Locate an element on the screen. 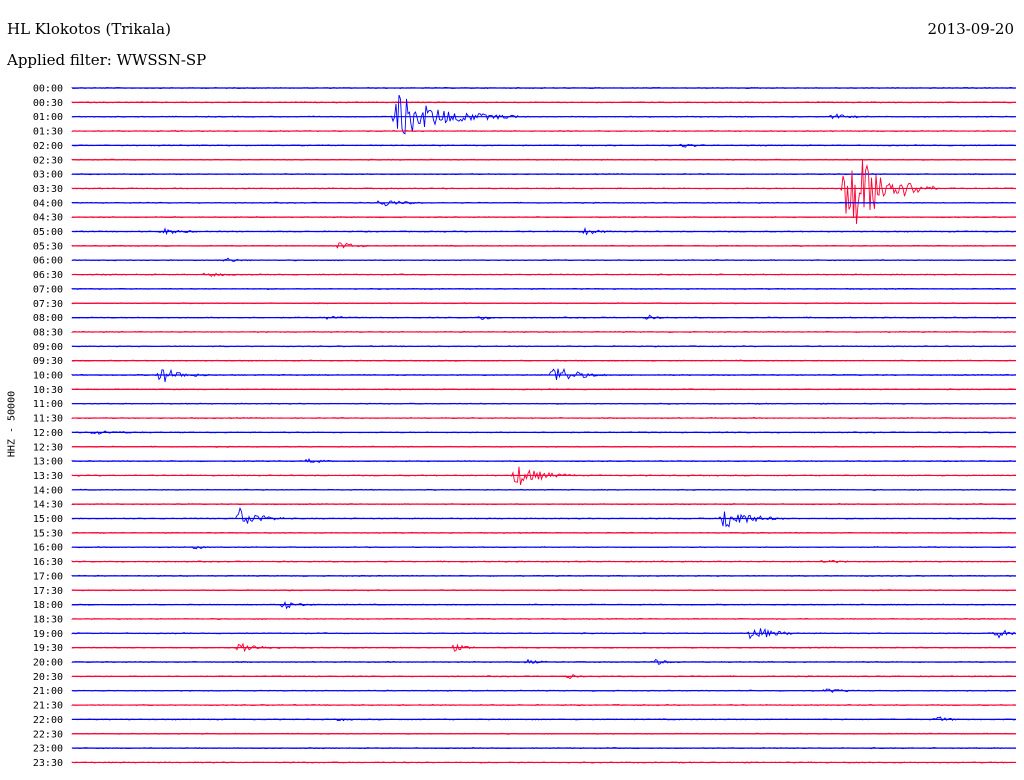 This screenshot has height=780, width=1024. row-label-2200: 22:00 is located at coordinates (48, 720).